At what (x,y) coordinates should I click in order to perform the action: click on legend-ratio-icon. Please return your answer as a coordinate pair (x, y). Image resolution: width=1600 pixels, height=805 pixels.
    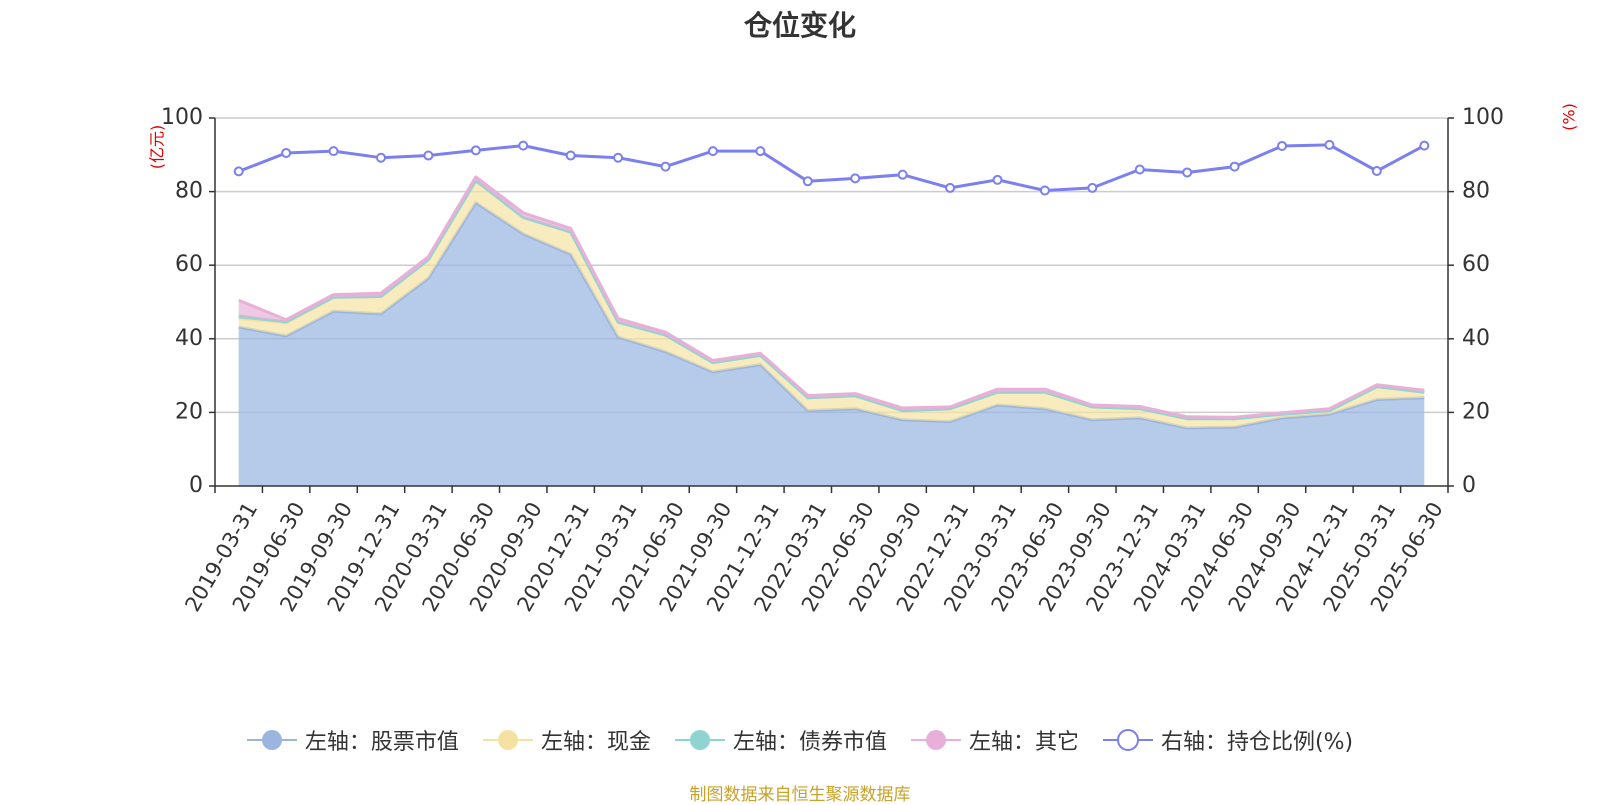
    Looking at the image, I should click on (1127, 740).